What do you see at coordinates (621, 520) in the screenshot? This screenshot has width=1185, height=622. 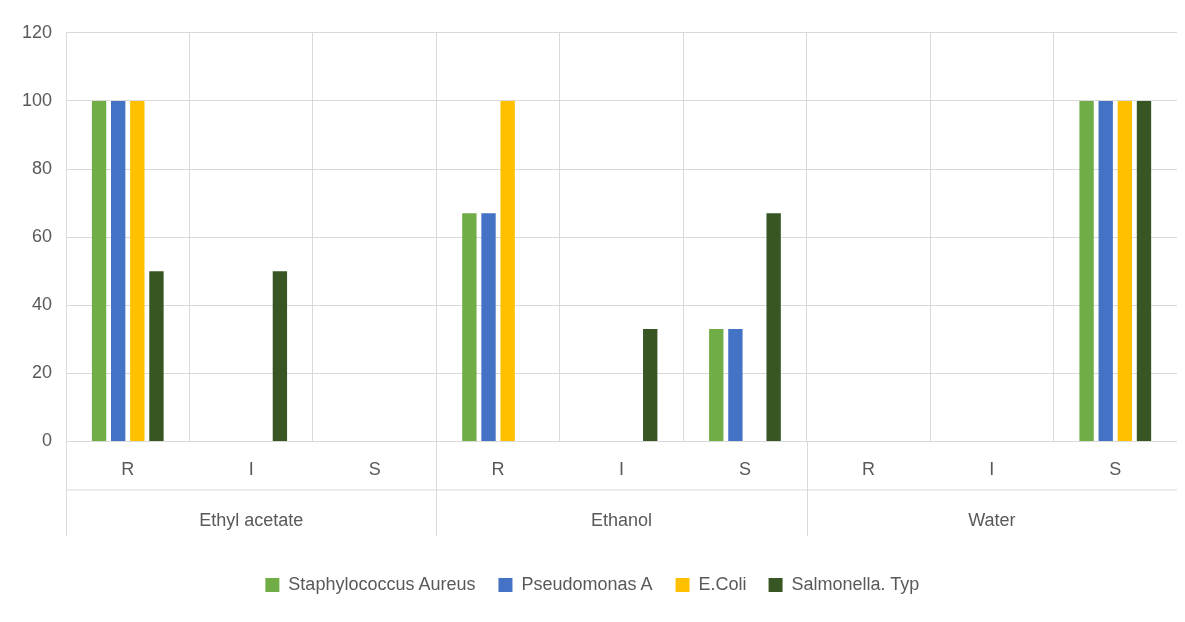 I see `text: Ethanol` at bounding box center [621, 520].